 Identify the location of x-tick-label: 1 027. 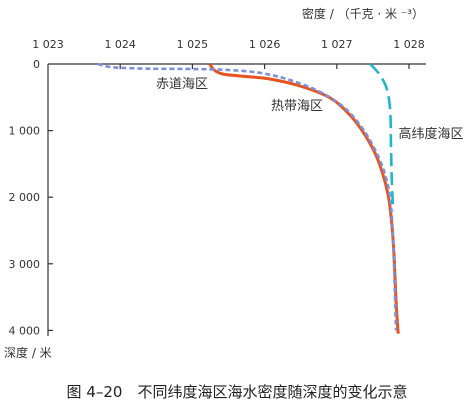
(337, 44).